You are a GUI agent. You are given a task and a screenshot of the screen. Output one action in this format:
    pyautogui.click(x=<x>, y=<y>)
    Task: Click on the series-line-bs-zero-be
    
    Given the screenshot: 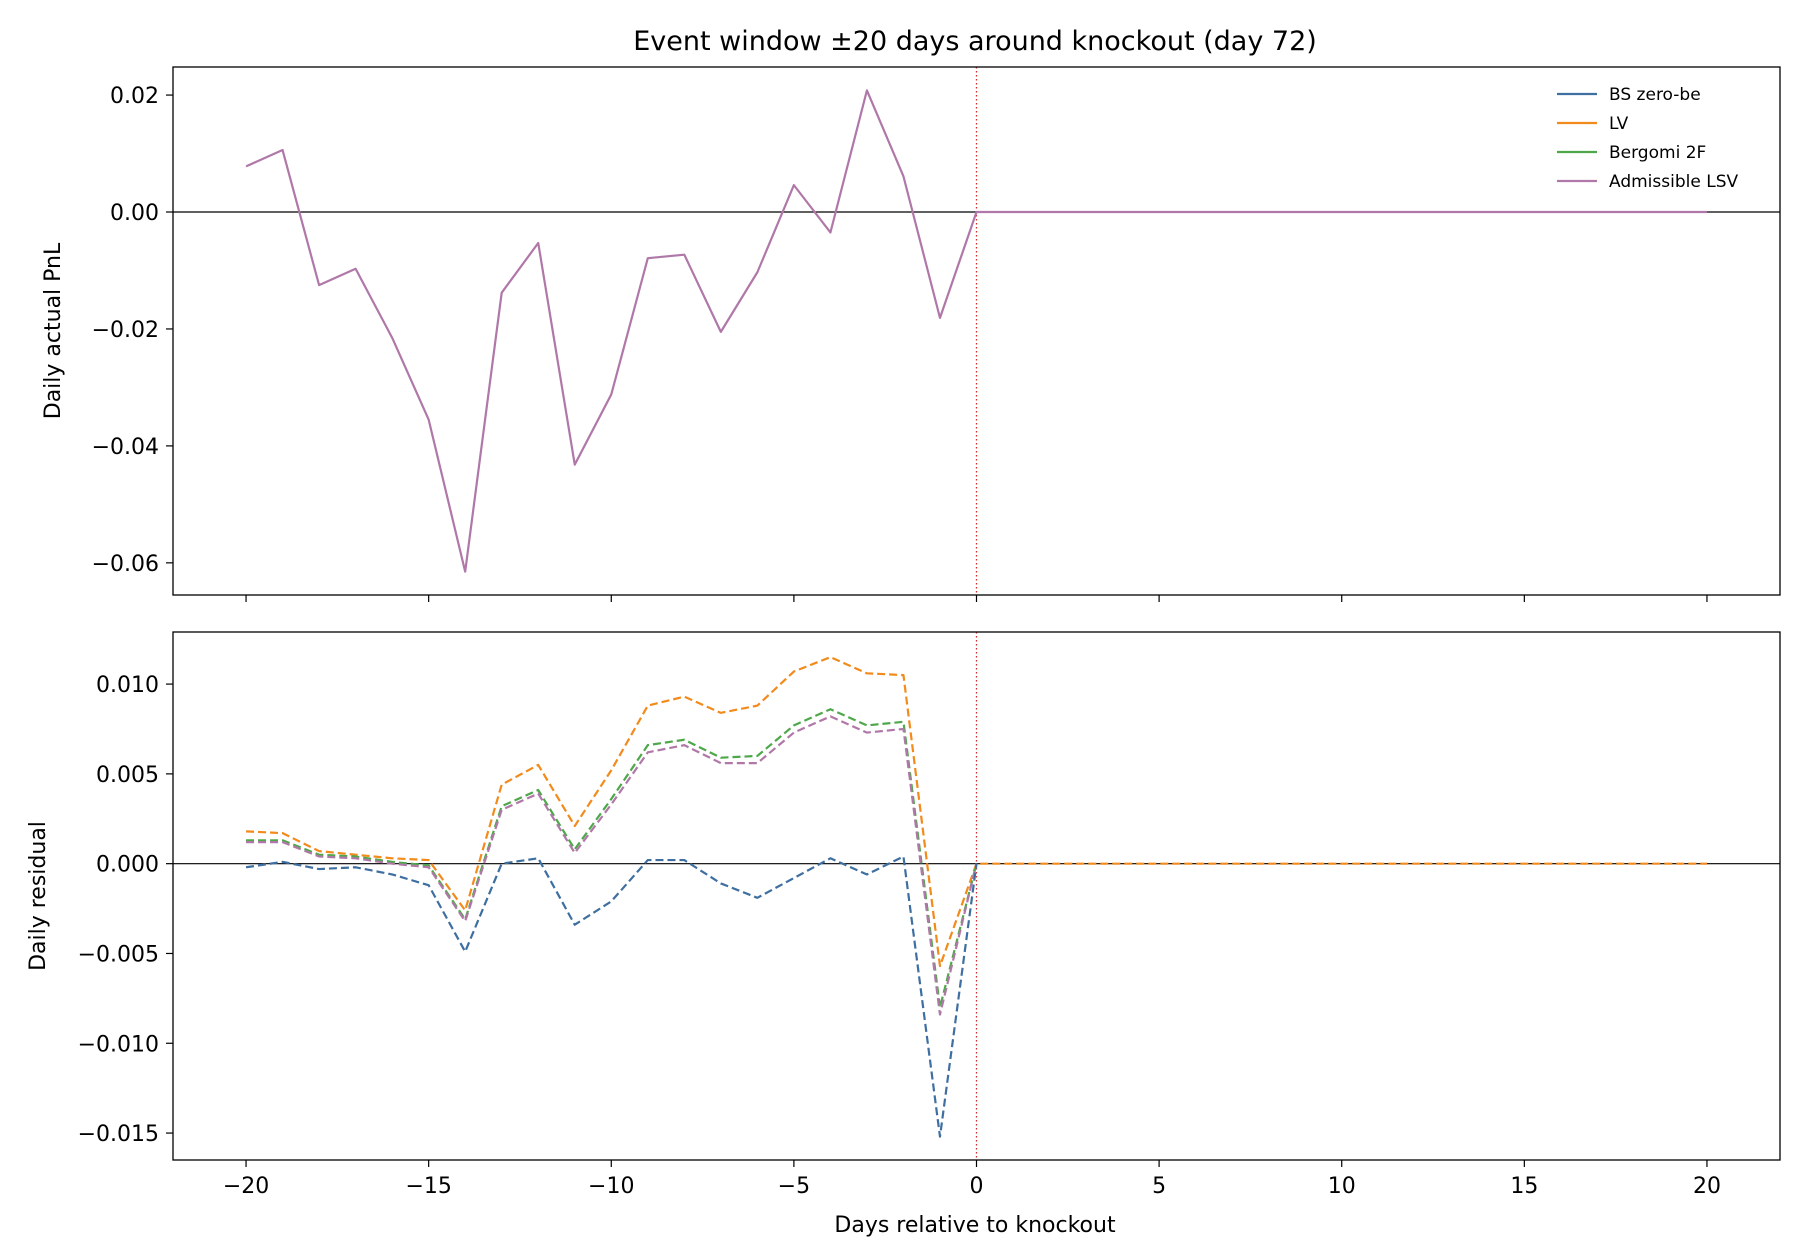 What is the action you would take?
    pyautogui.click(x=611, y=996)
    